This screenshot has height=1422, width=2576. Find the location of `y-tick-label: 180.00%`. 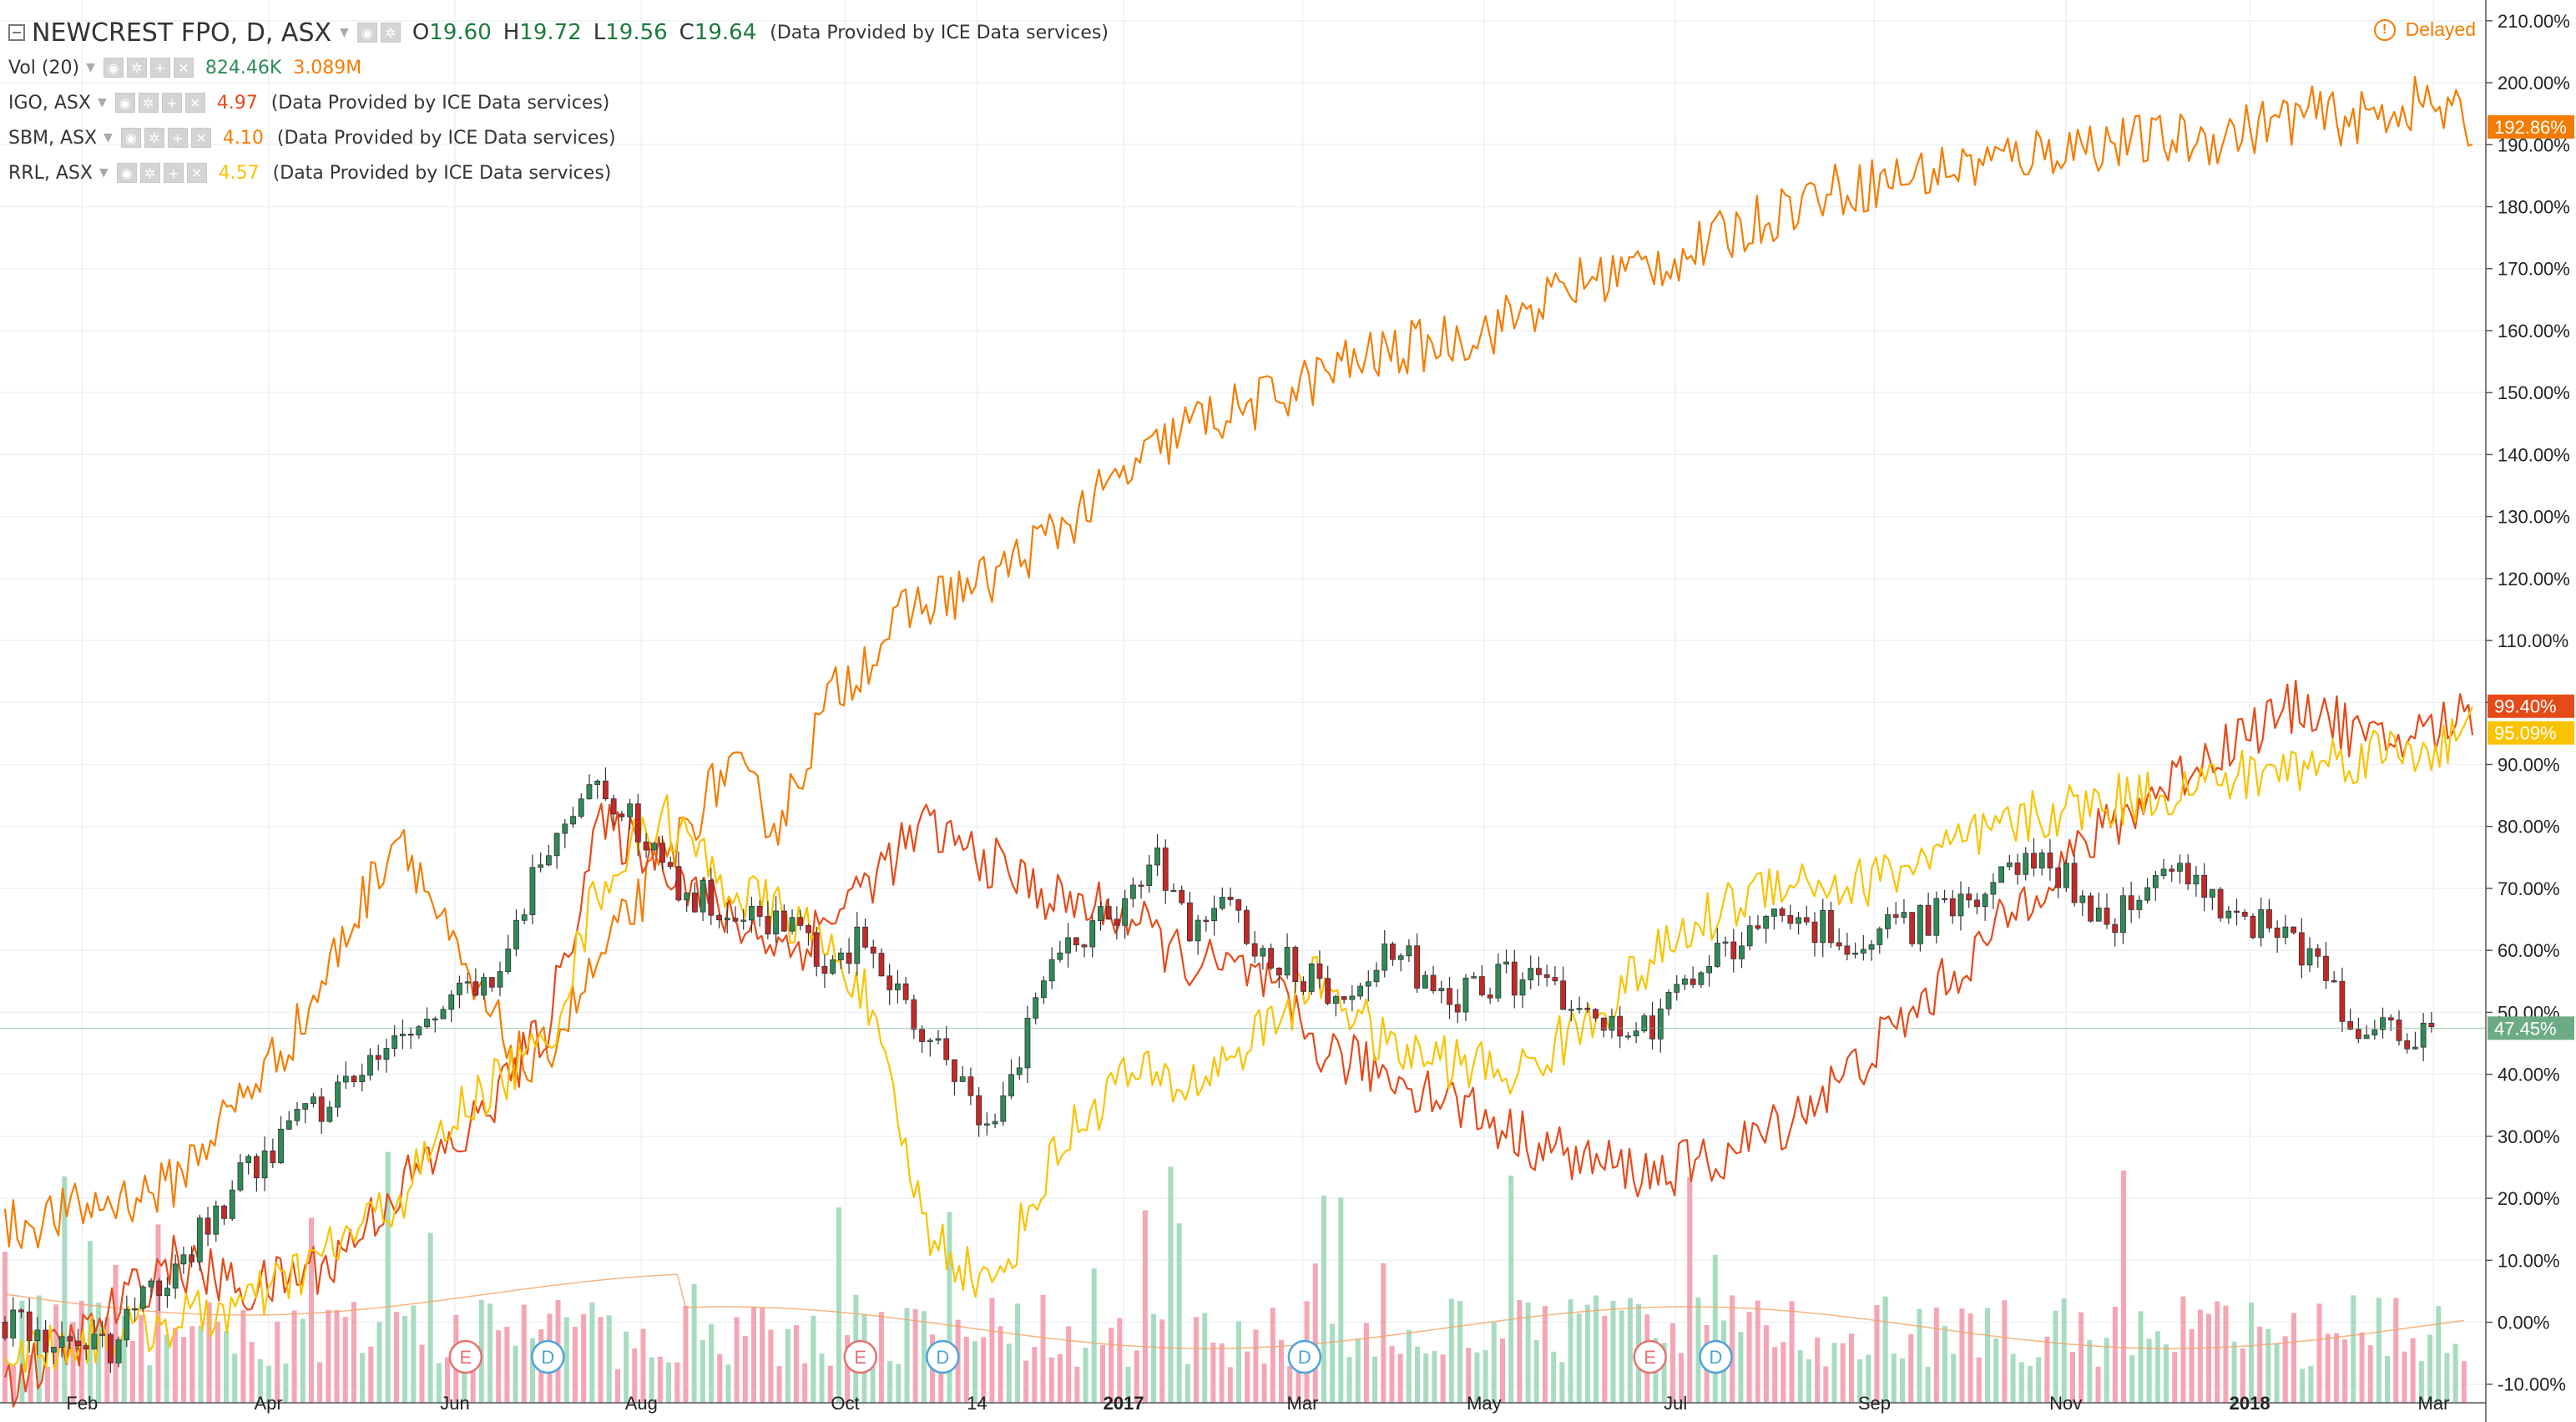

y-tick-label: 180.00% is located at coordinates (2534, 208).